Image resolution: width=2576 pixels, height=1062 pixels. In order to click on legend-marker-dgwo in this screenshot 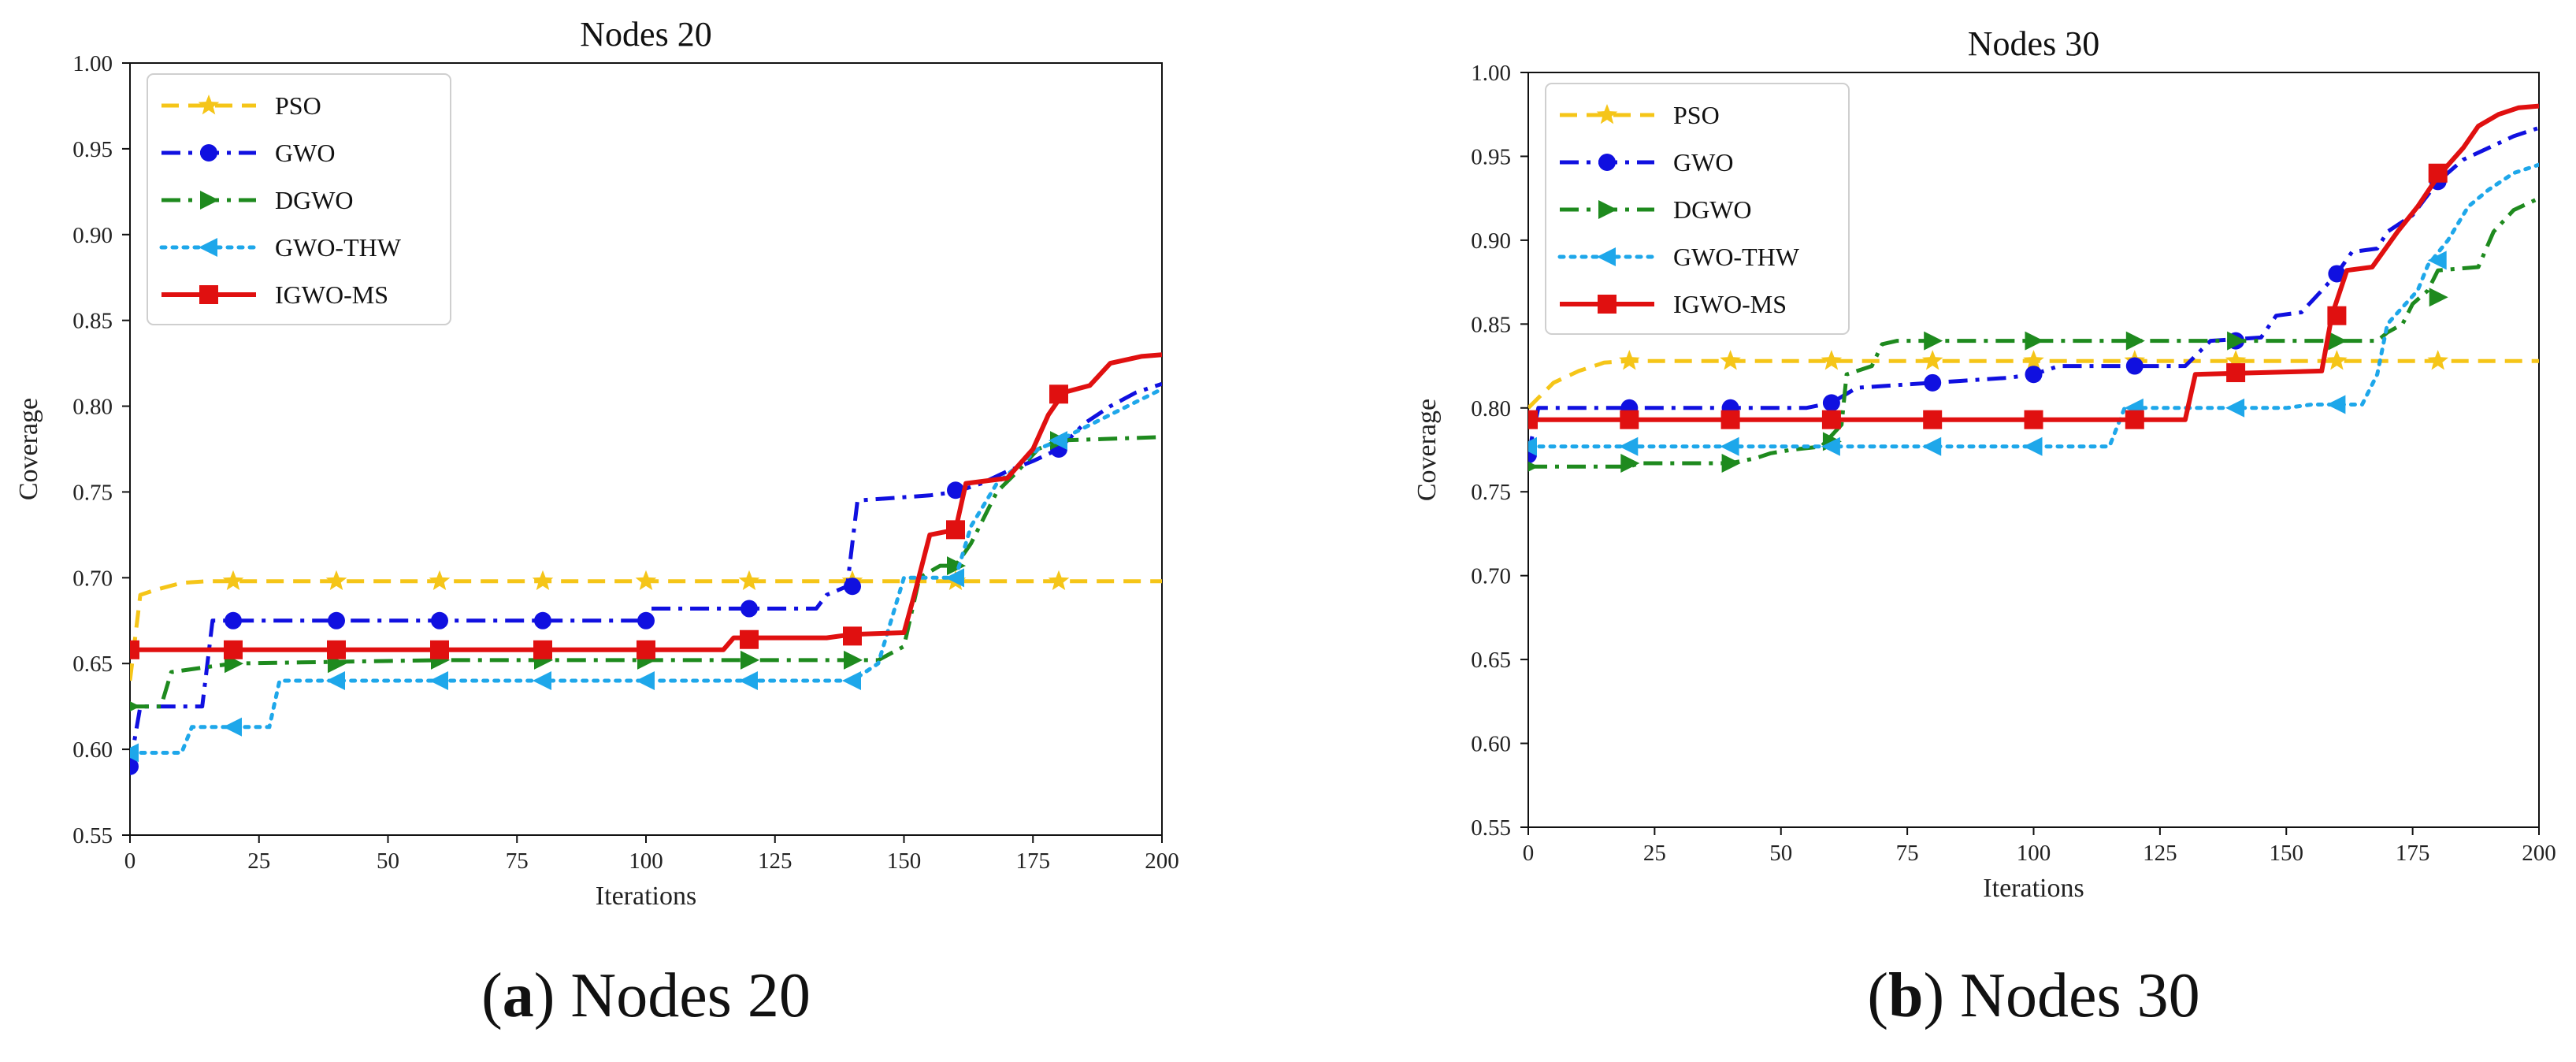, I will do `click(1607, 209)`.